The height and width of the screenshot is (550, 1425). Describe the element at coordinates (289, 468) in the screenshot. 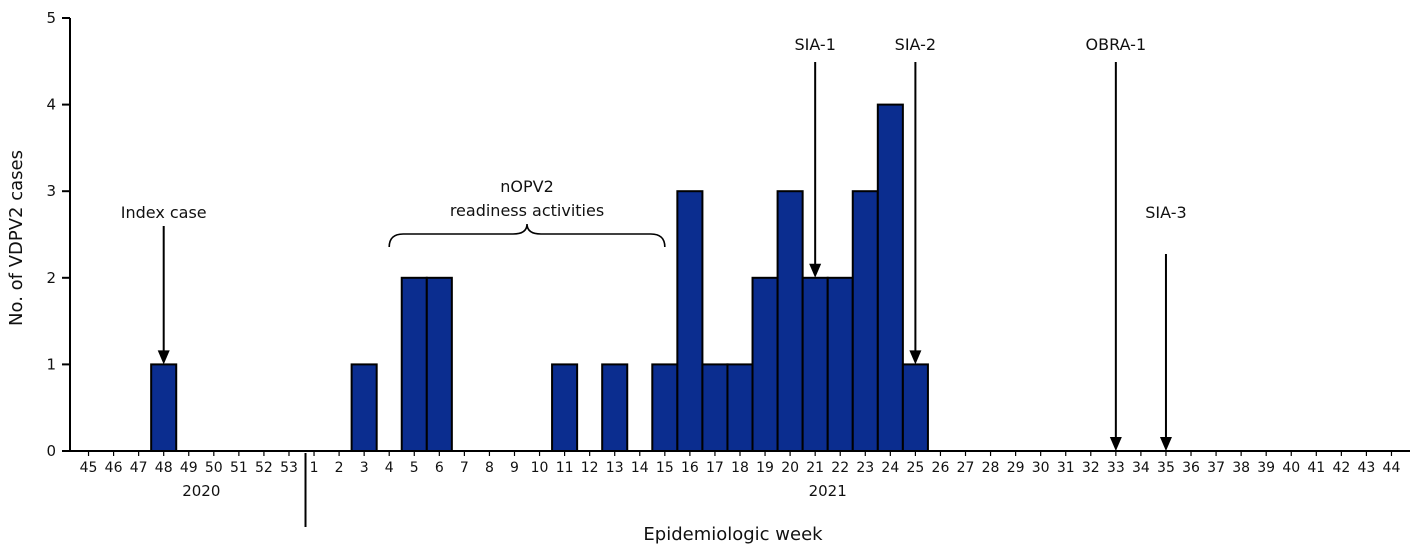

I see `x-tick-label: 53` at that location.